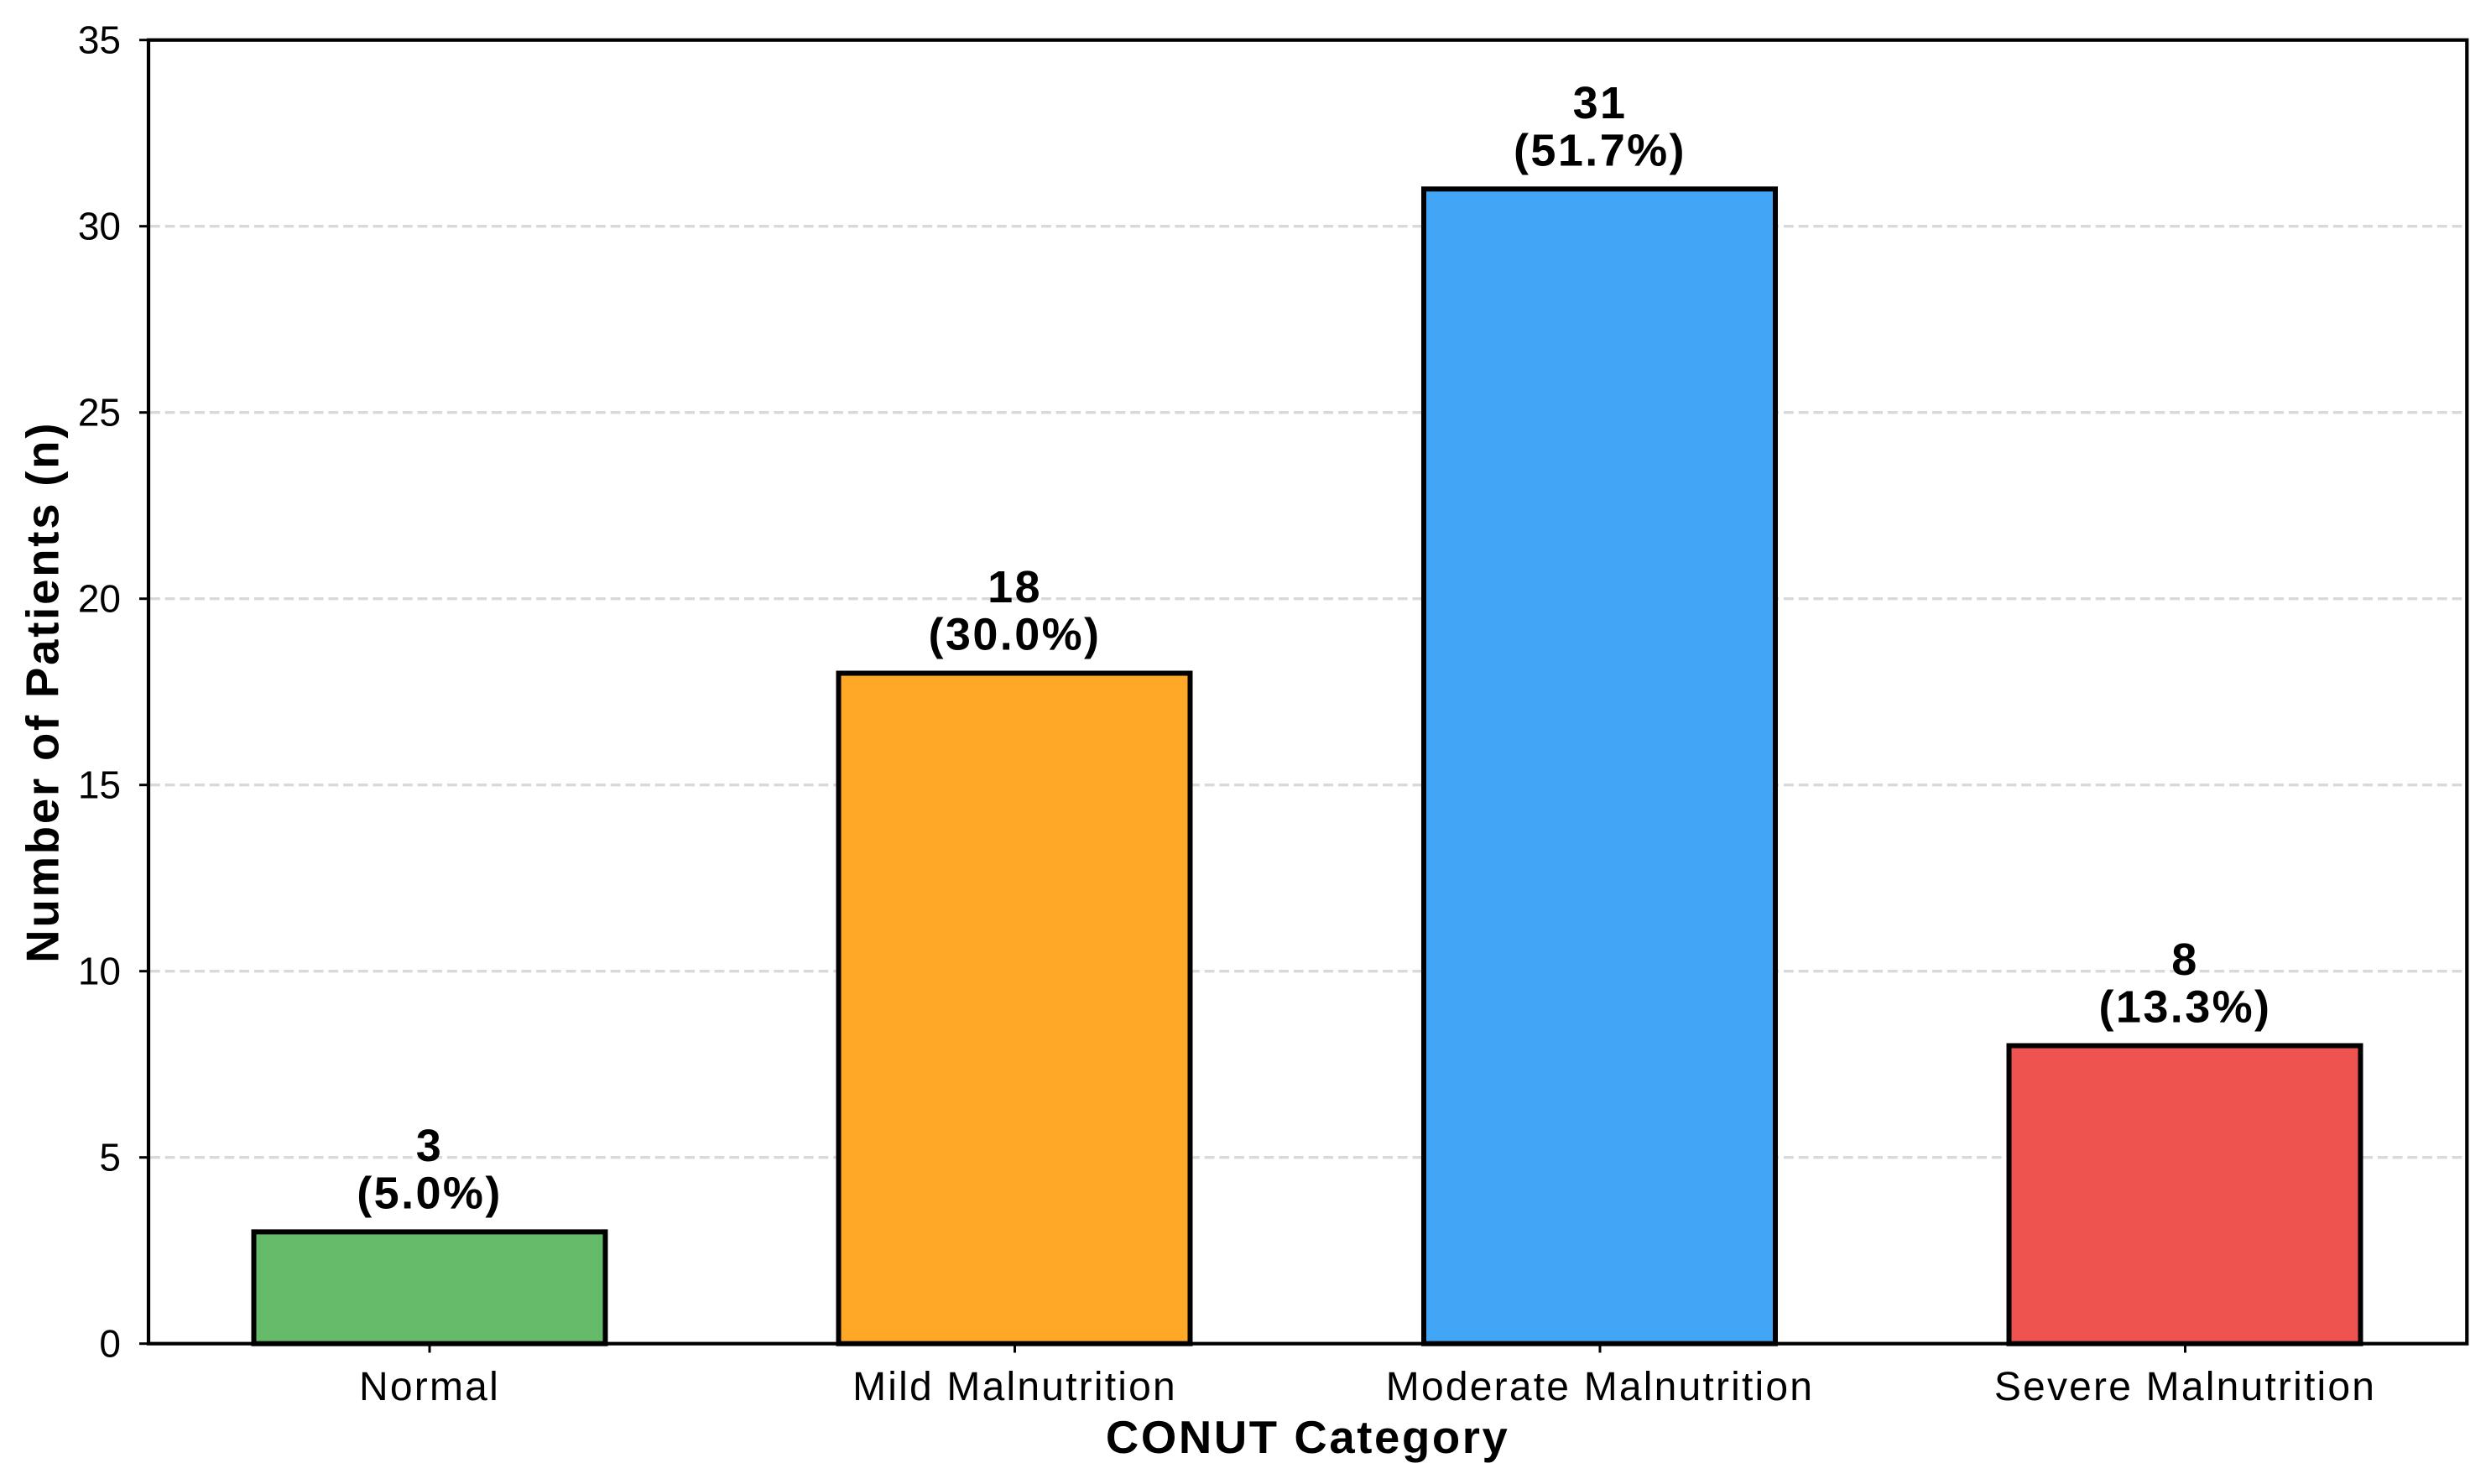  I want to click on svg-text: 10, so click(99, 970).